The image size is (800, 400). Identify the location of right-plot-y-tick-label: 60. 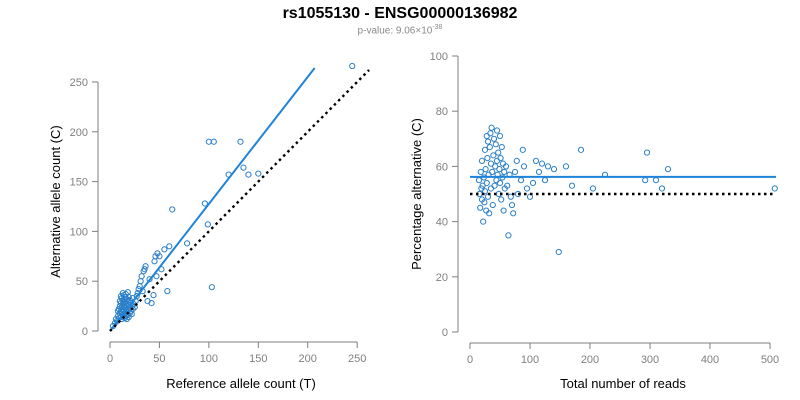
(442, 167).